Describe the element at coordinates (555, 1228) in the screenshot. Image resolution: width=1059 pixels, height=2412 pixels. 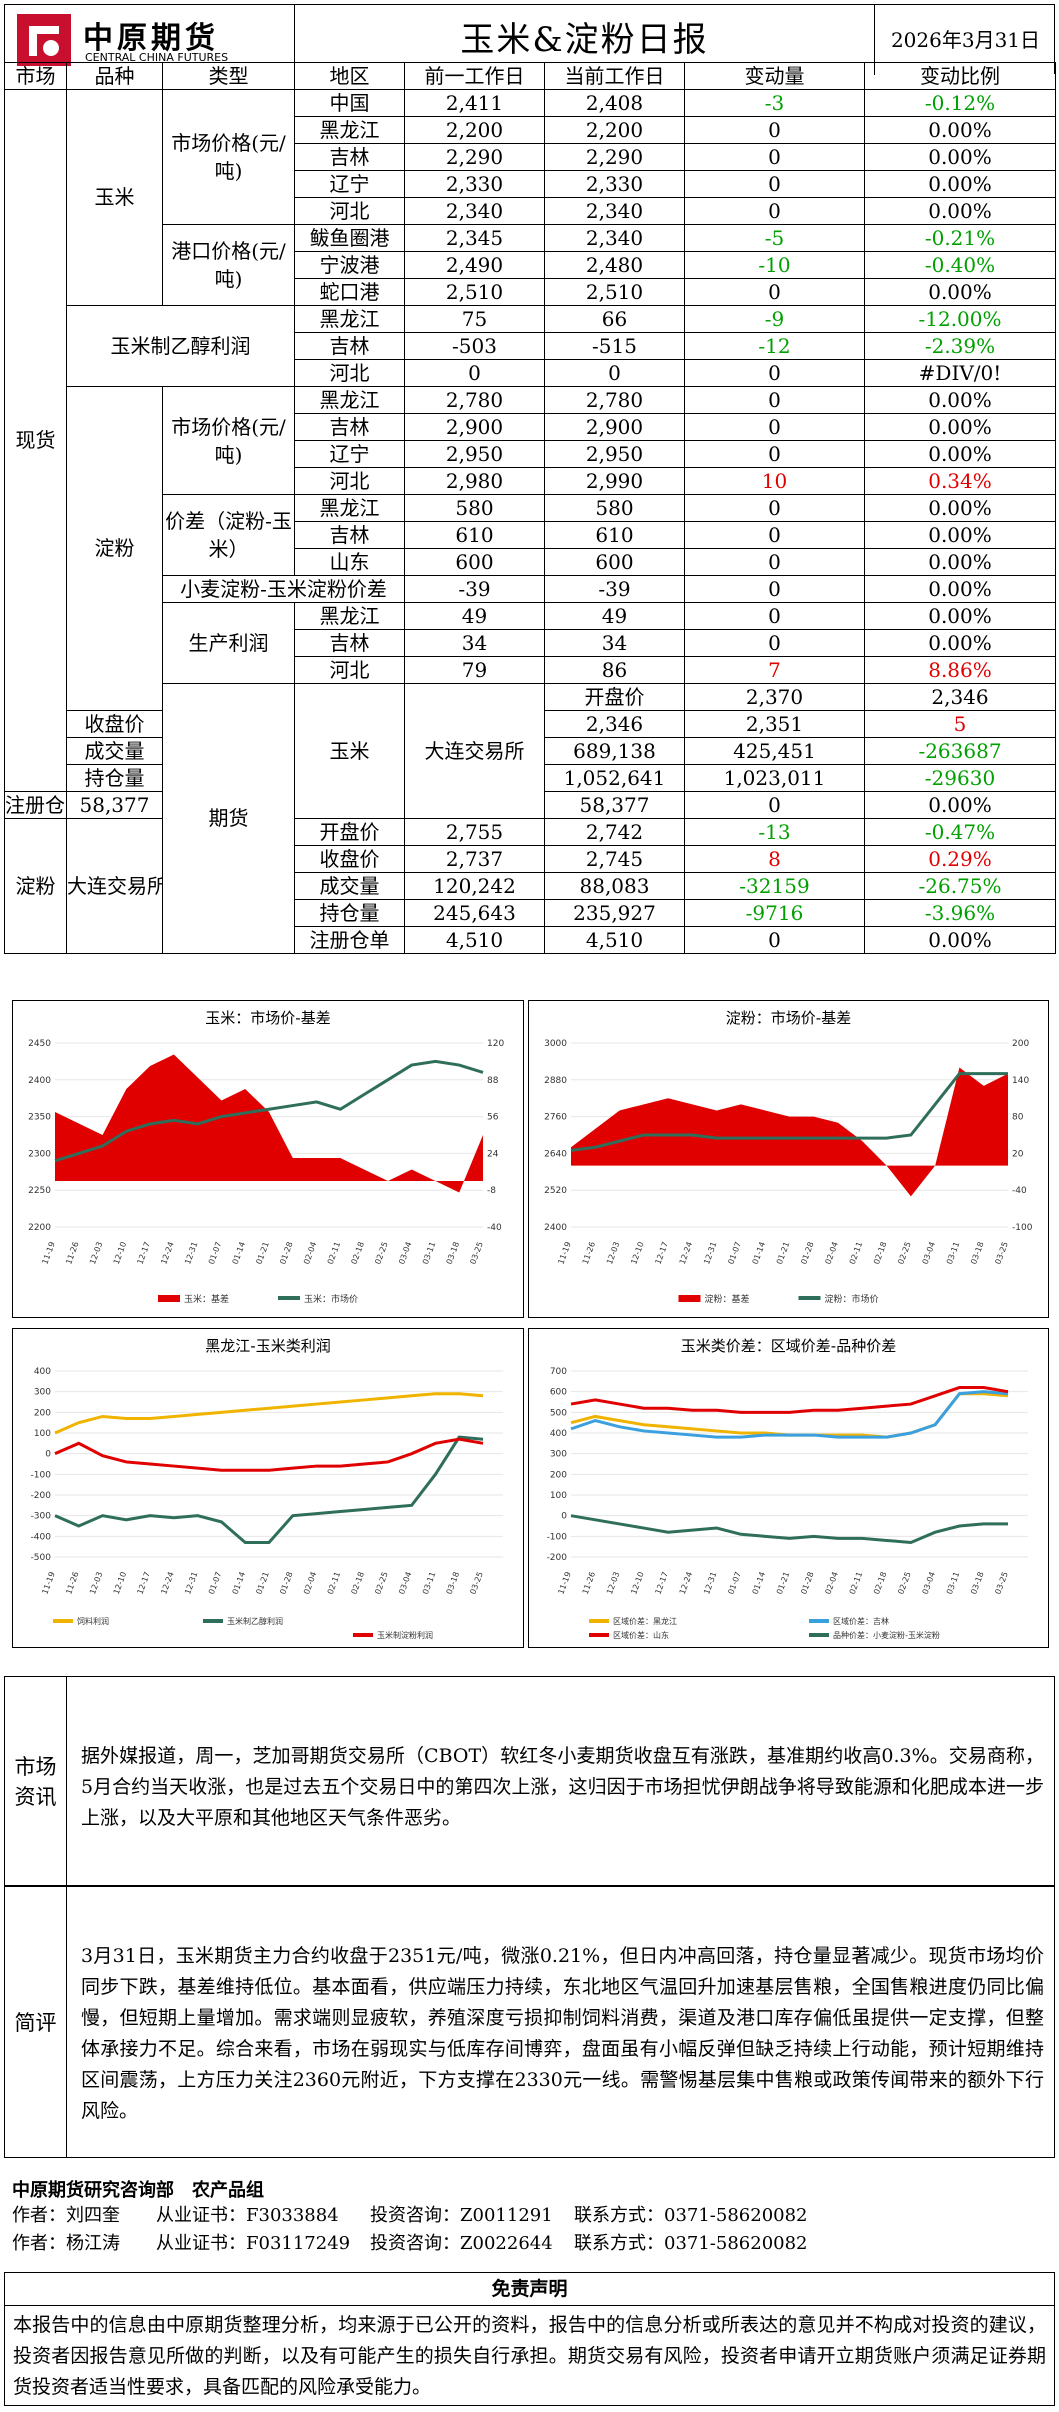
I see `y-tick-label: 2400` at that location.